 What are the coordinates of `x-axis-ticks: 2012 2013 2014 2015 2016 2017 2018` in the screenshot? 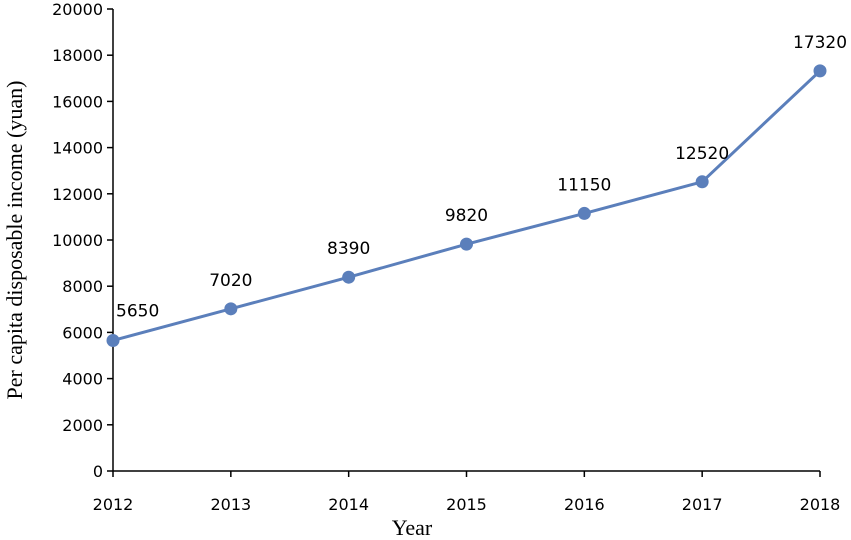 It's located at (467, 492).